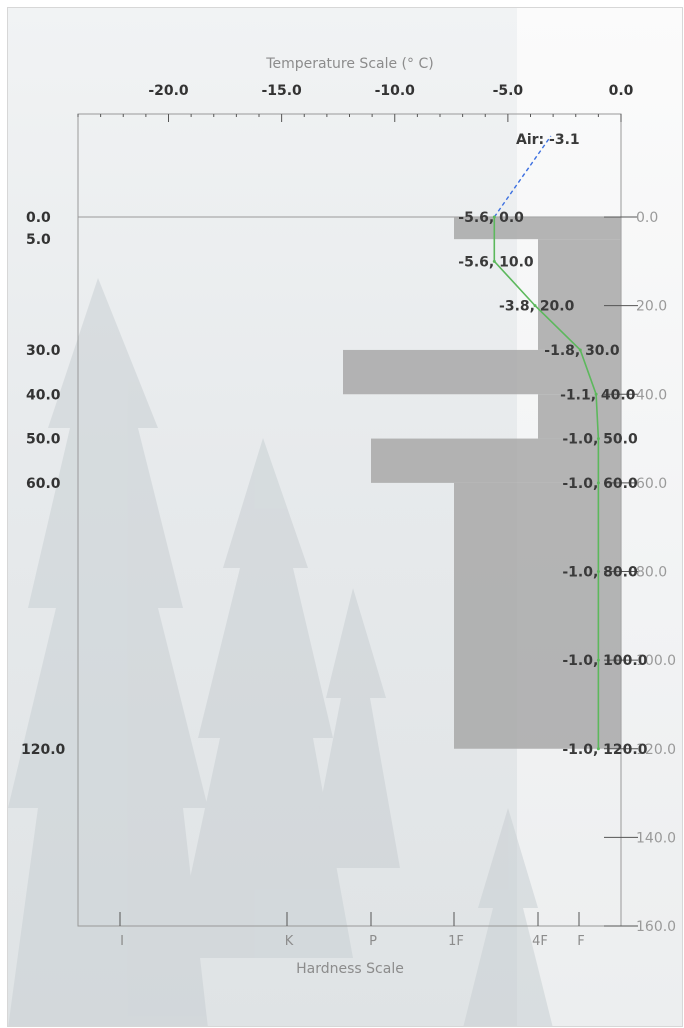 This screenshot has height=1028, width=684. I want to click on layer-top-label-2: 30.0, so click(43, 351).